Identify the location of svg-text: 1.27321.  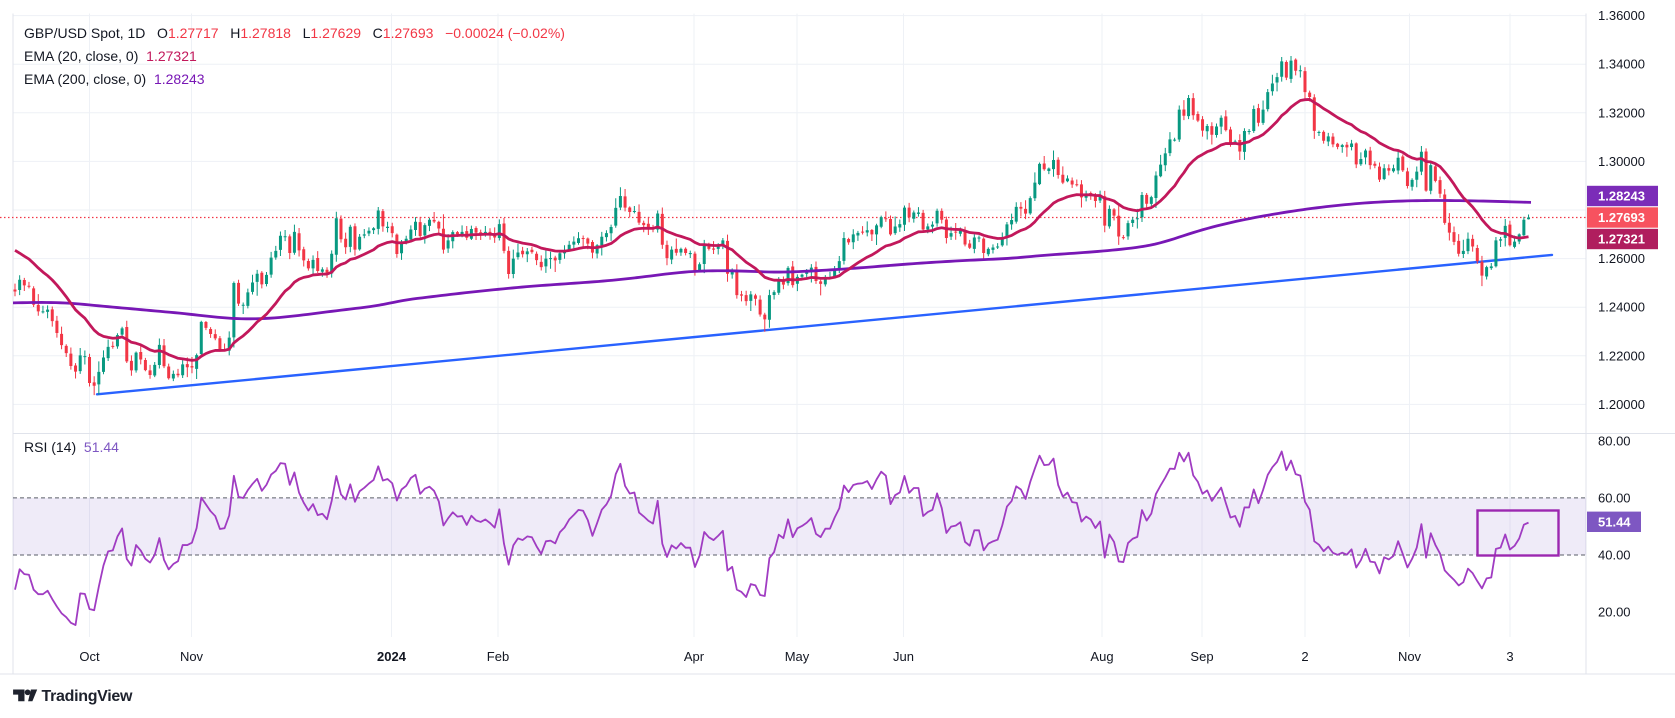
(1621, 239).